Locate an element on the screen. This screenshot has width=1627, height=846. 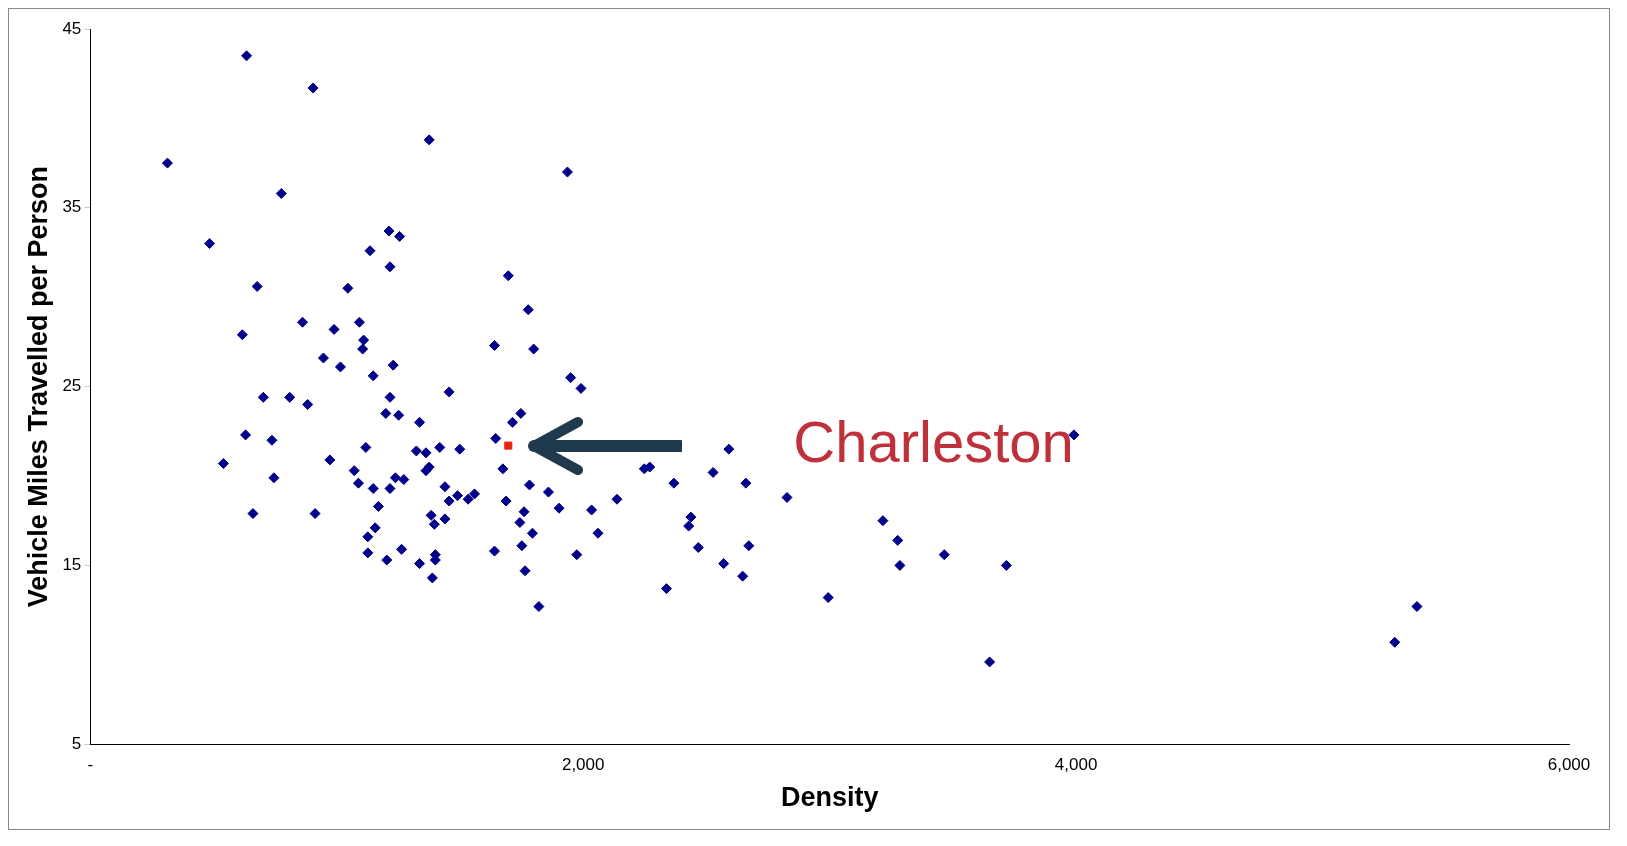
y-tick-label: 35 is located at coordinates (72, 207).